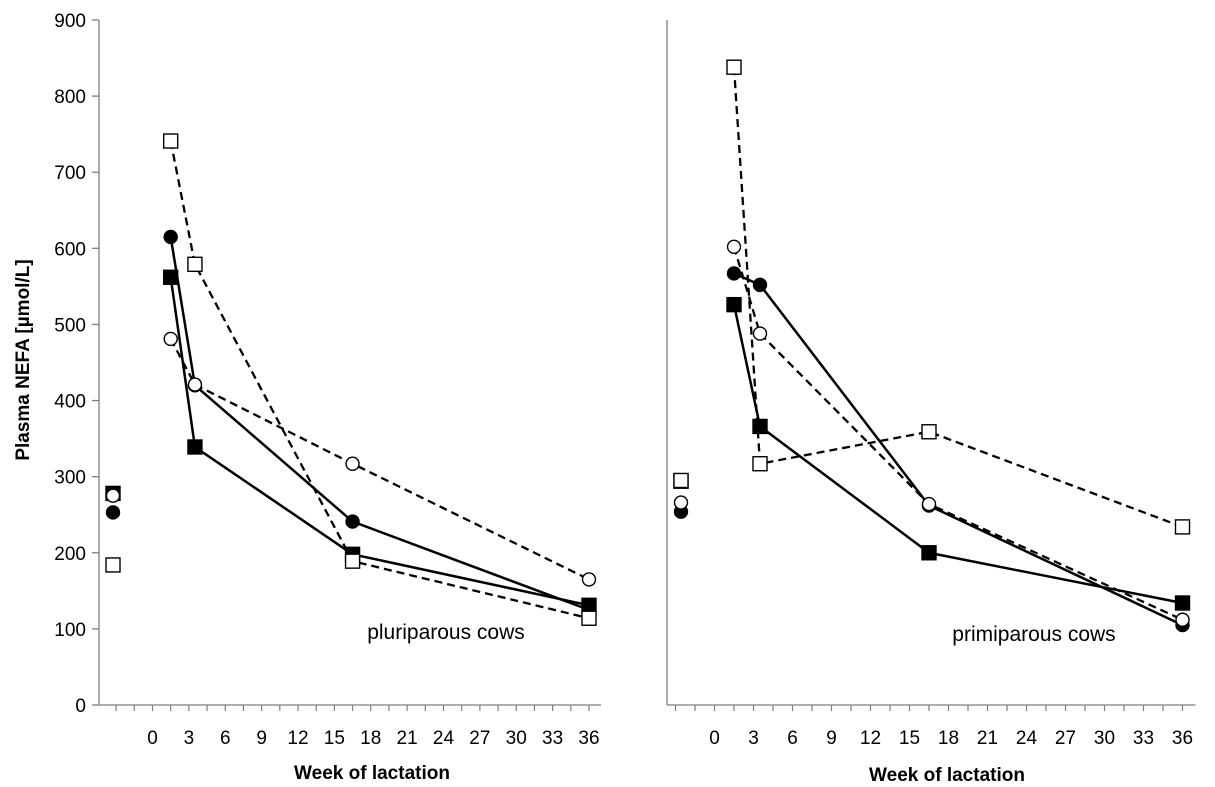 This screenshot has width=1215, height=787. Describe the element at coordinates (947, 775) in the screenshot. I see `right-x-axis-title: Week of lactation` at that location.